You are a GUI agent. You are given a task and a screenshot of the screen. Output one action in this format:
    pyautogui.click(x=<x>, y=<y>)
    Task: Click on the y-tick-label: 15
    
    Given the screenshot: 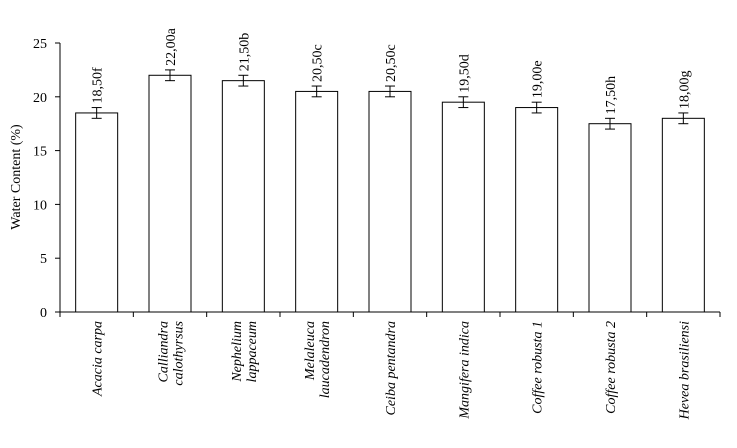 What is the action you would take?
    pyautogui.click(x=40, y=152)
    